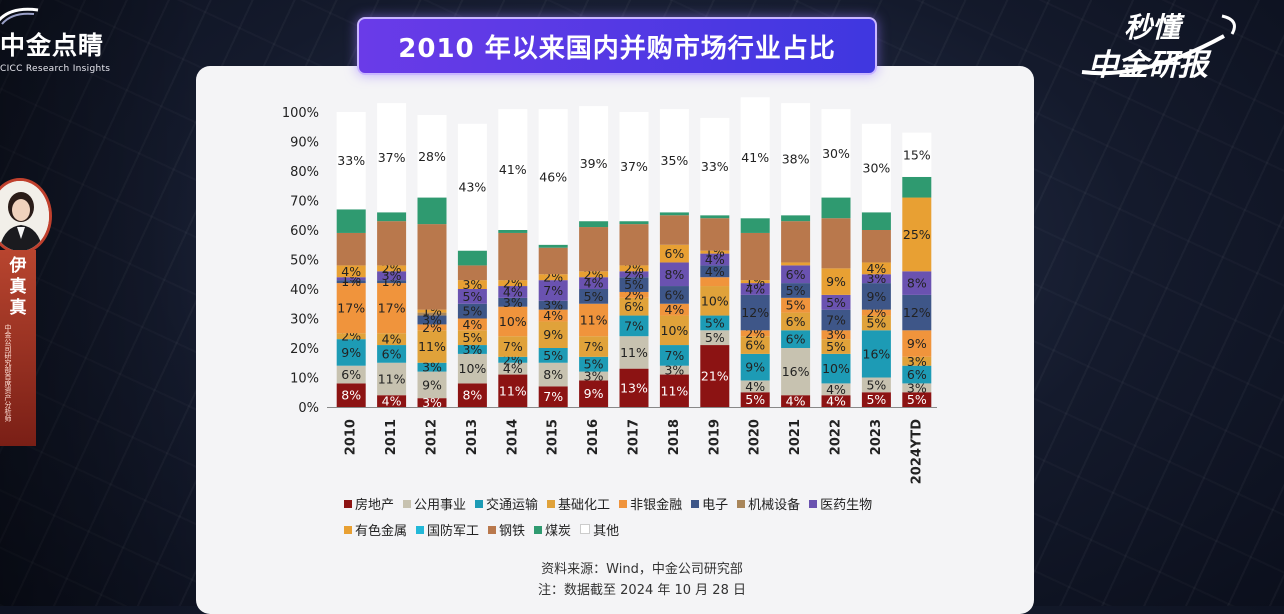  I want to click on data-label: 43%, so click(473, 187).